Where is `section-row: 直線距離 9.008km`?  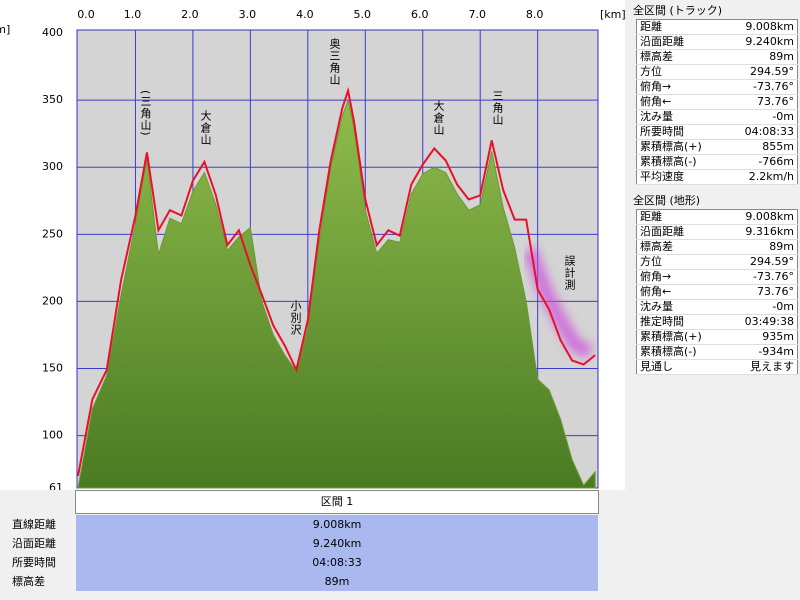
section-row: 直線距離 9.008km is located at coordinates (299, 524).